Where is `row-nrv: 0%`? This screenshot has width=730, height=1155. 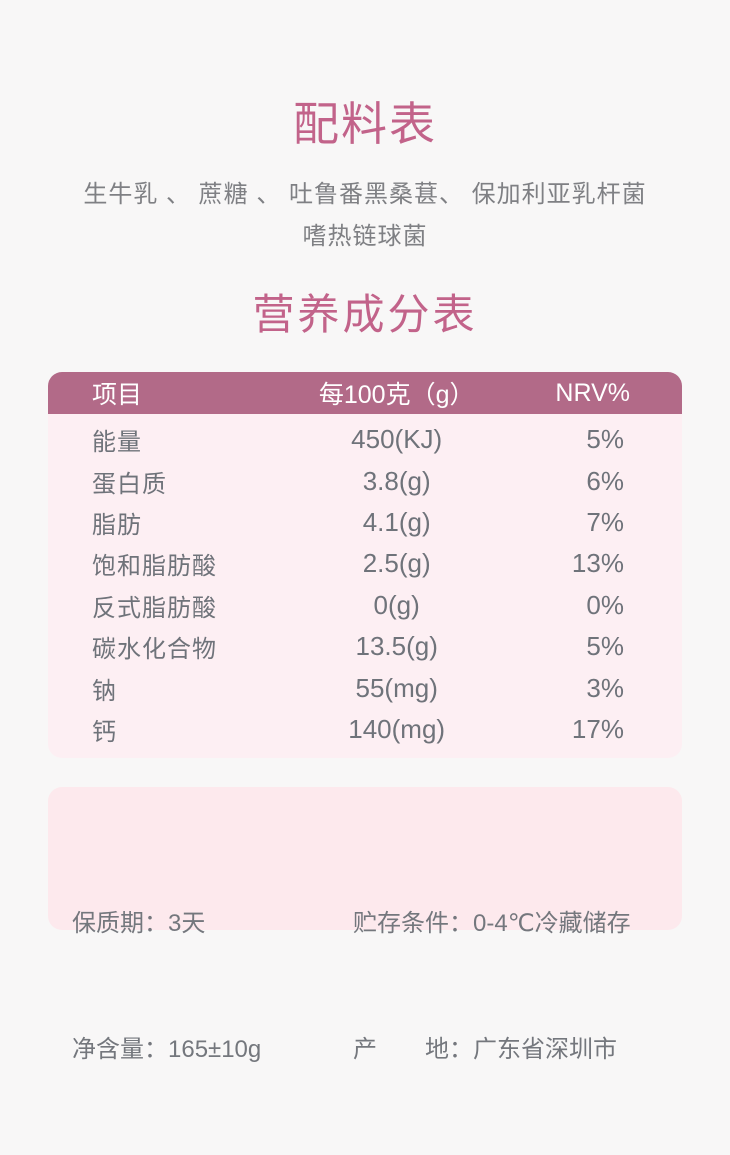 row-nrv: 0% is located at coordinates (605, 604).